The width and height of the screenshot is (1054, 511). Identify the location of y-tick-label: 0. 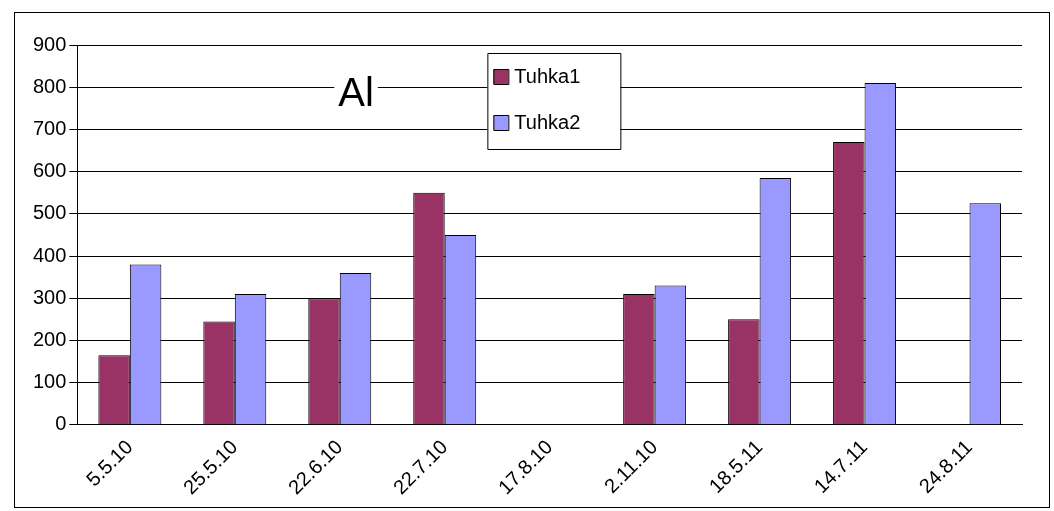
(61, 423).